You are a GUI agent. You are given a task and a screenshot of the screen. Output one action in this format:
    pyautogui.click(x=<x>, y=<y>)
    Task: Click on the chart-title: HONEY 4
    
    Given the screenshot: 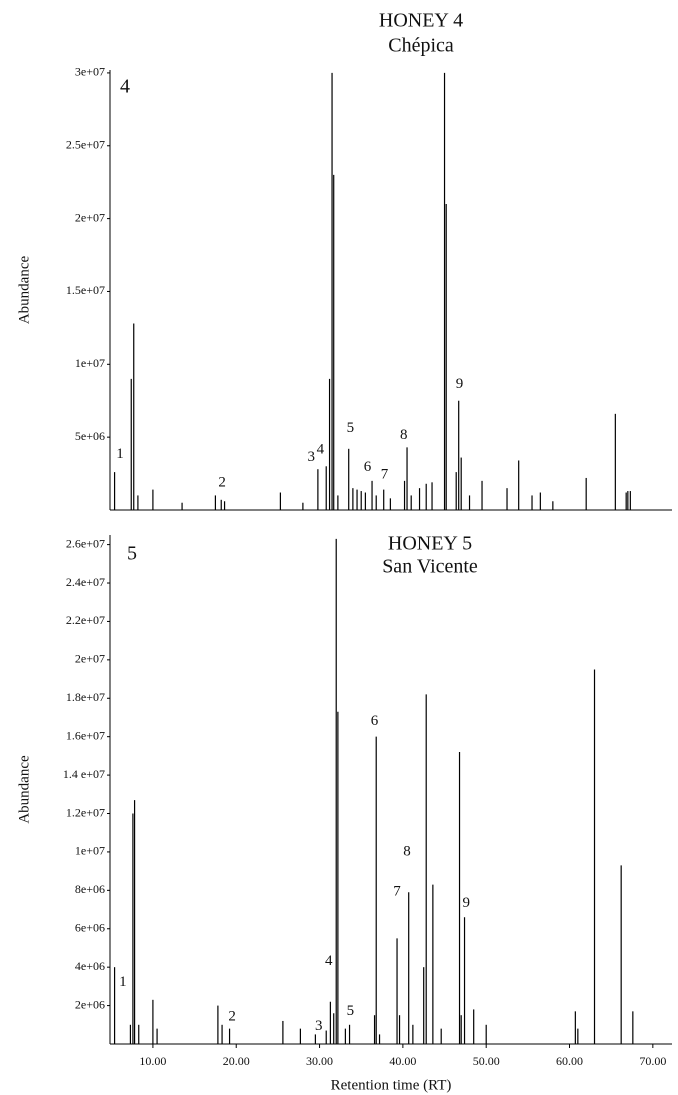 What is the action you would take?
    pyautogui.click(x=421, y=21)
    